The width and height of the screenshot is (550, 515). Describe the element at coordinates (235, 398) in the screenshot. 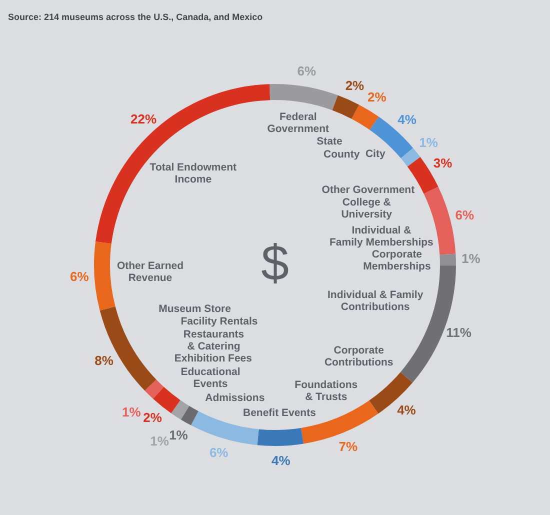

I see `slice-label: Admissions` at that location.